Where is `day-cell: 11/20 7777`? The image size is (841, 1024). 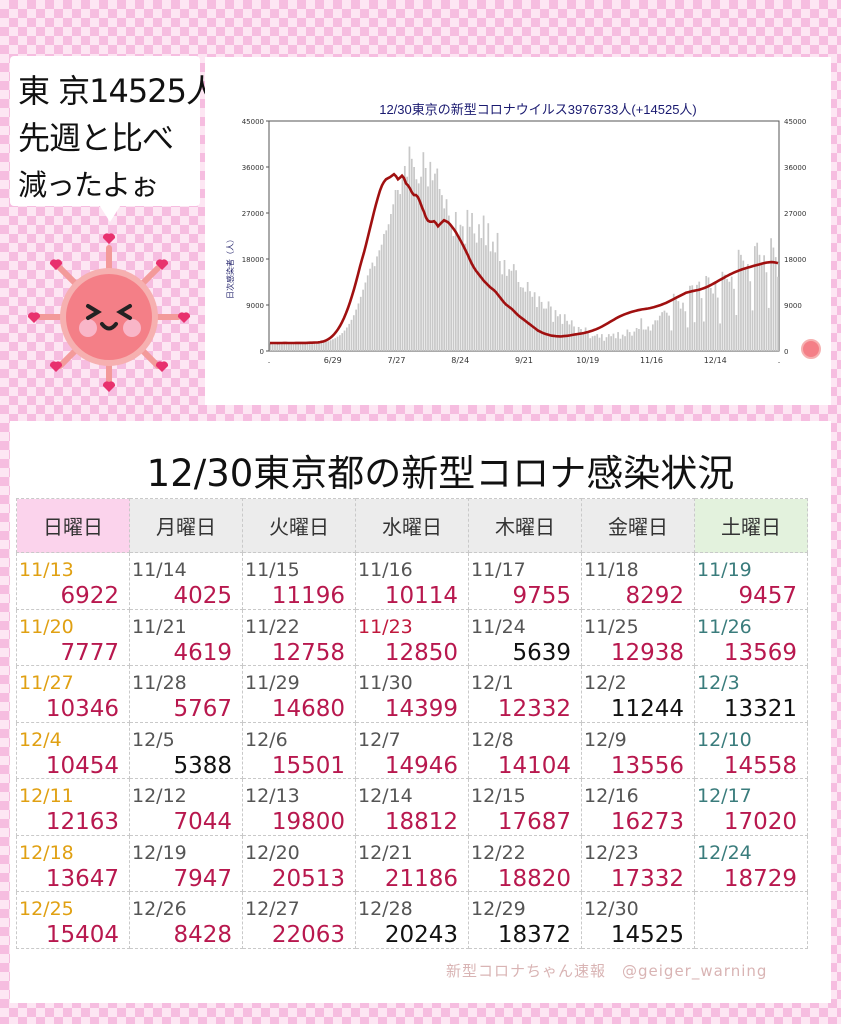 day-cell: 11/20 7777 is located at coordinates (73, 637).